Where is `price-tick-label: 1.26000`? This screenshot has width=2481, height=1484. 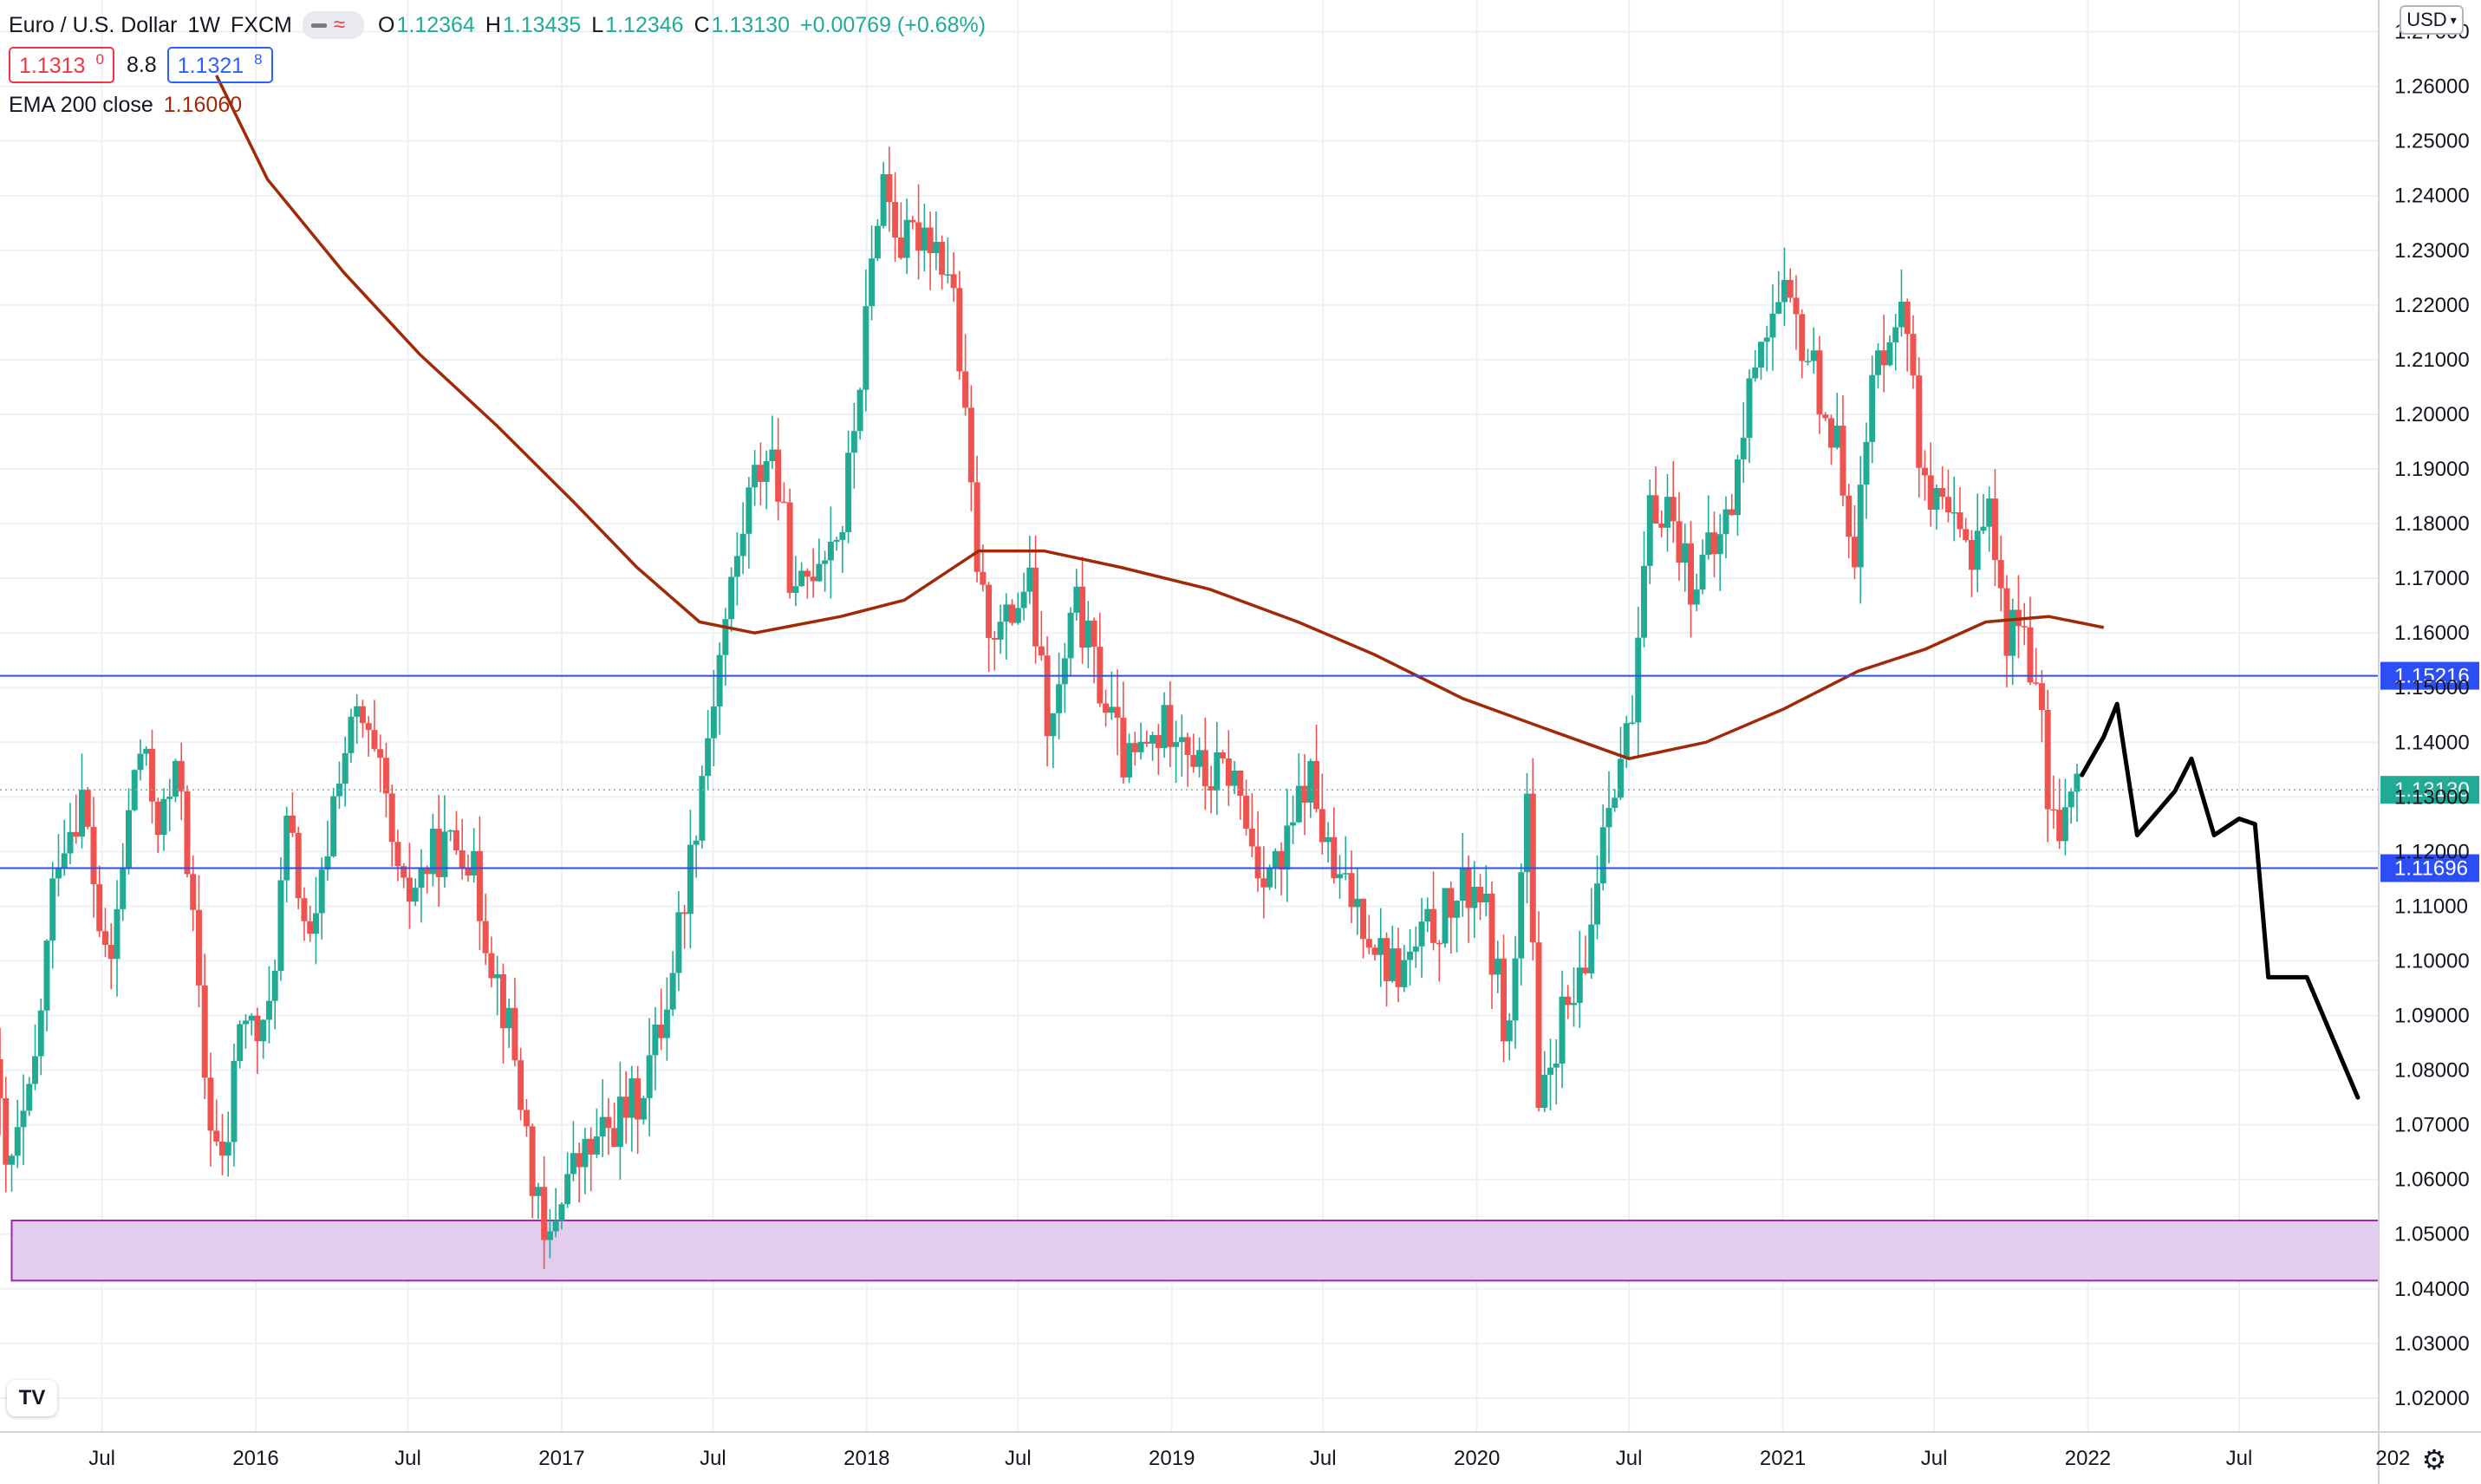 price-tick-label: 1.26000 is located at coordinates (2432, 87).